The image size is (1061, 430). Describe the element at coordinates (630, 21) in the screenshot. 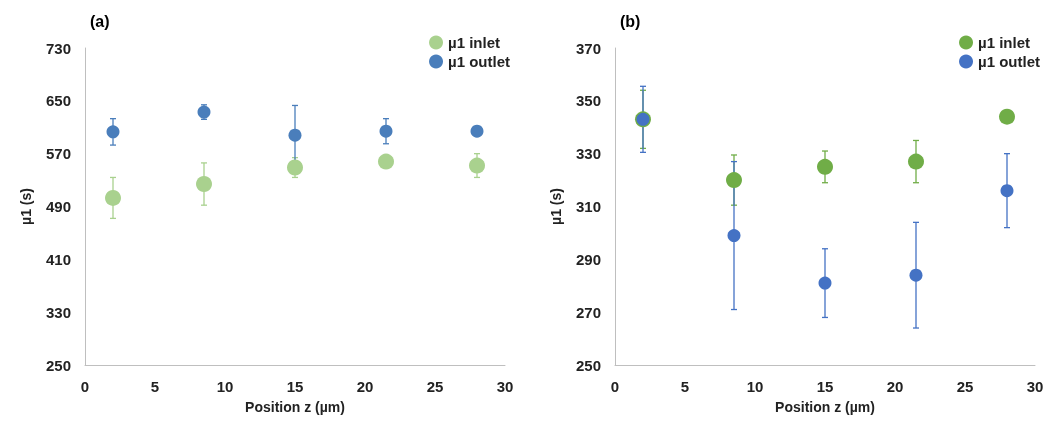

I see `chart-title: (b)` at that location.